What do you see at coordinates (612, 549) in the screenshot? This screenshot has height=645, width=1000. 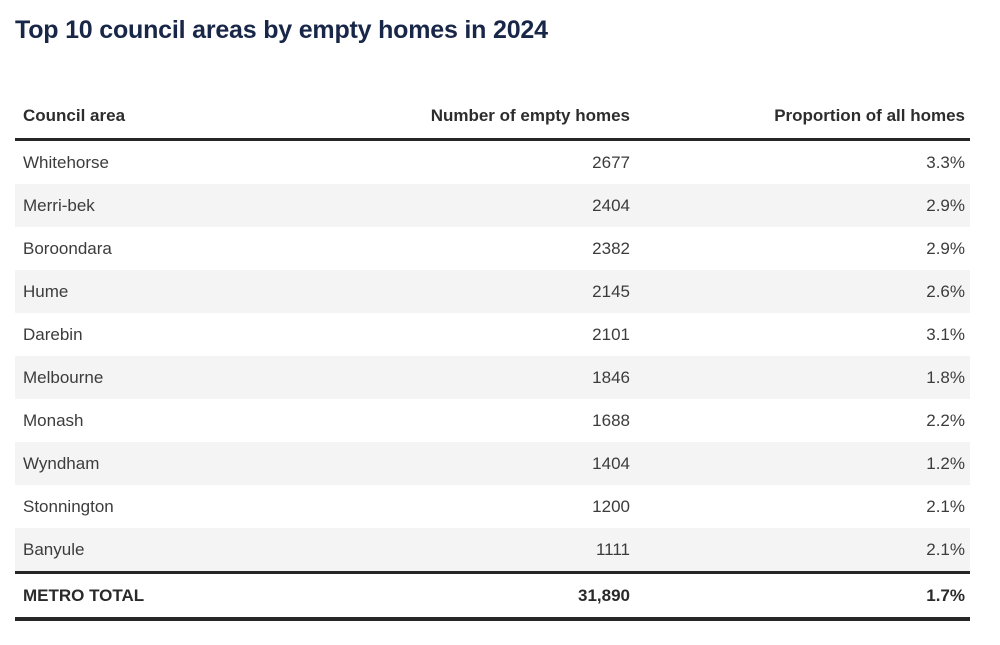 I see `empty-homes-cell: 1111` at bounding box center [612, 549].